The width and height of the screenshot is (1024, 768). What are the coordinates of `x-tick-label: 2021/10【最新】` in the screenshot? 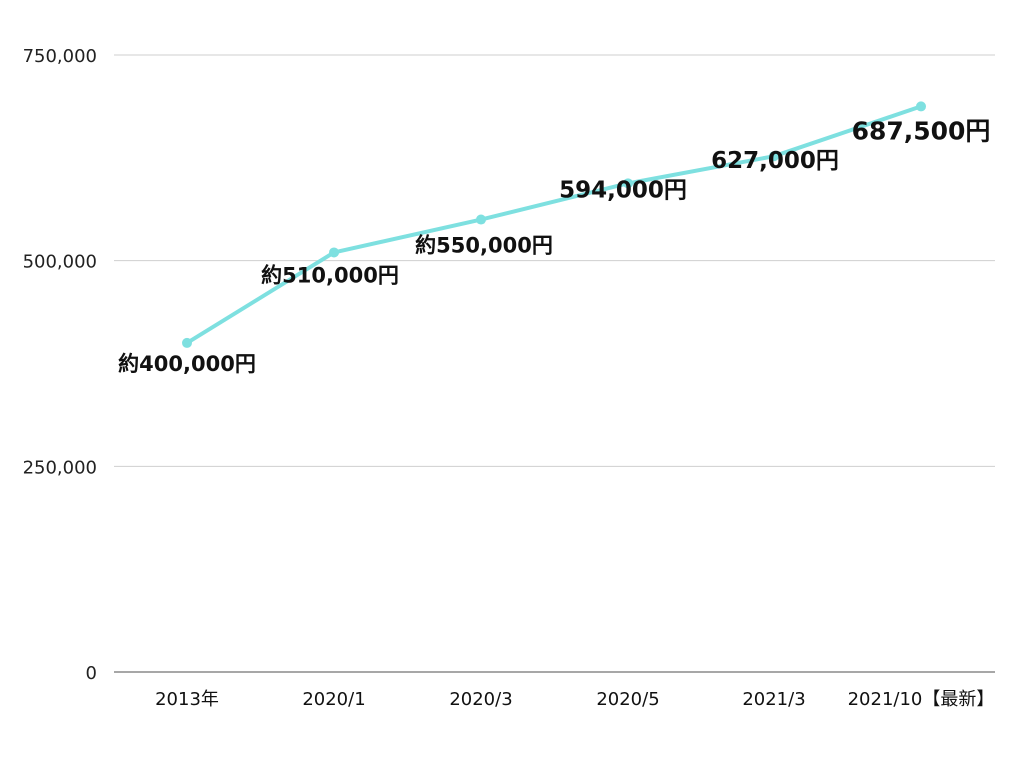 It's located at (921, 699).